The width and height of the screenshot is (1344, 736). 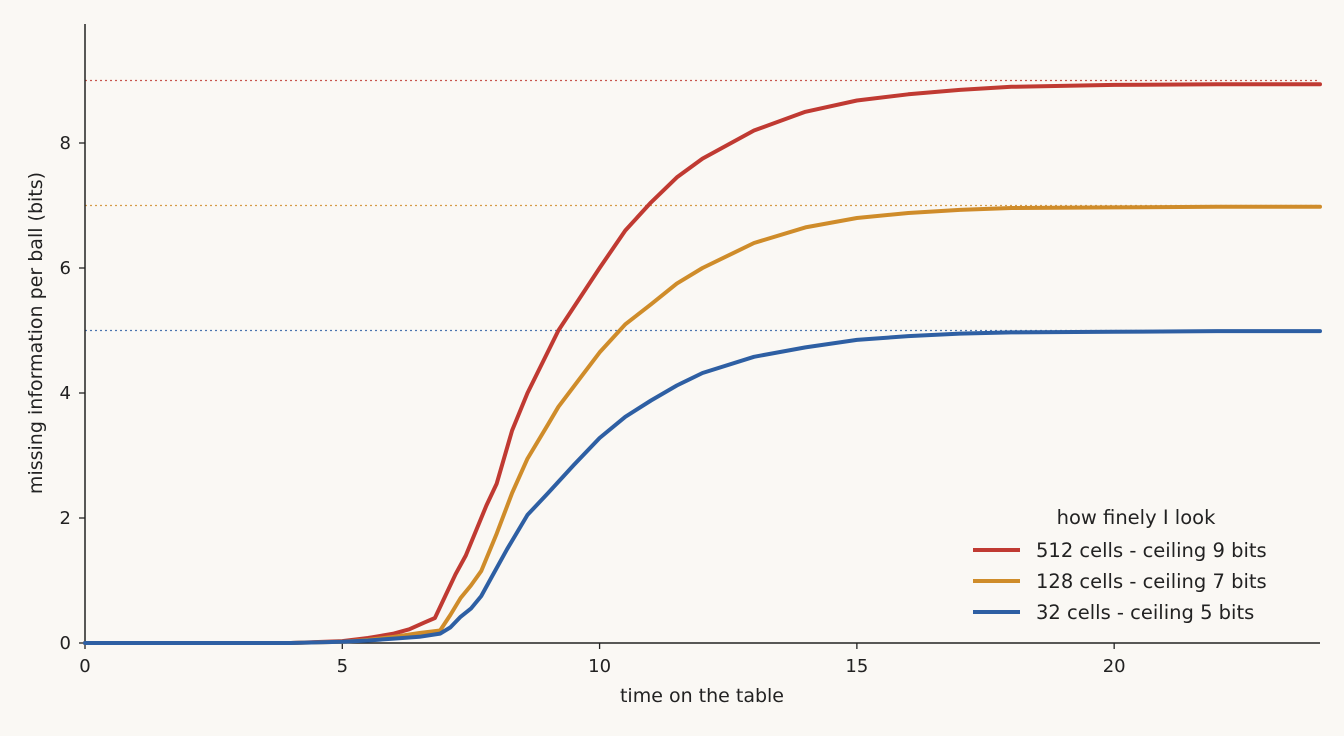 What do you see at coordinates (65, 518) in the screenshot?
I see `y-tick-label: 2` at bounding box center [65, 518].